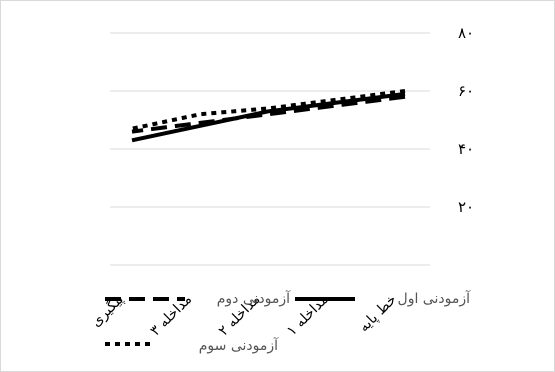 This screenshot has width=555, height=372. What do you see at coordinates (378, 314) in the screenshot?
I see `x-category-label: خط پایه` at bounding box center [378, 314].